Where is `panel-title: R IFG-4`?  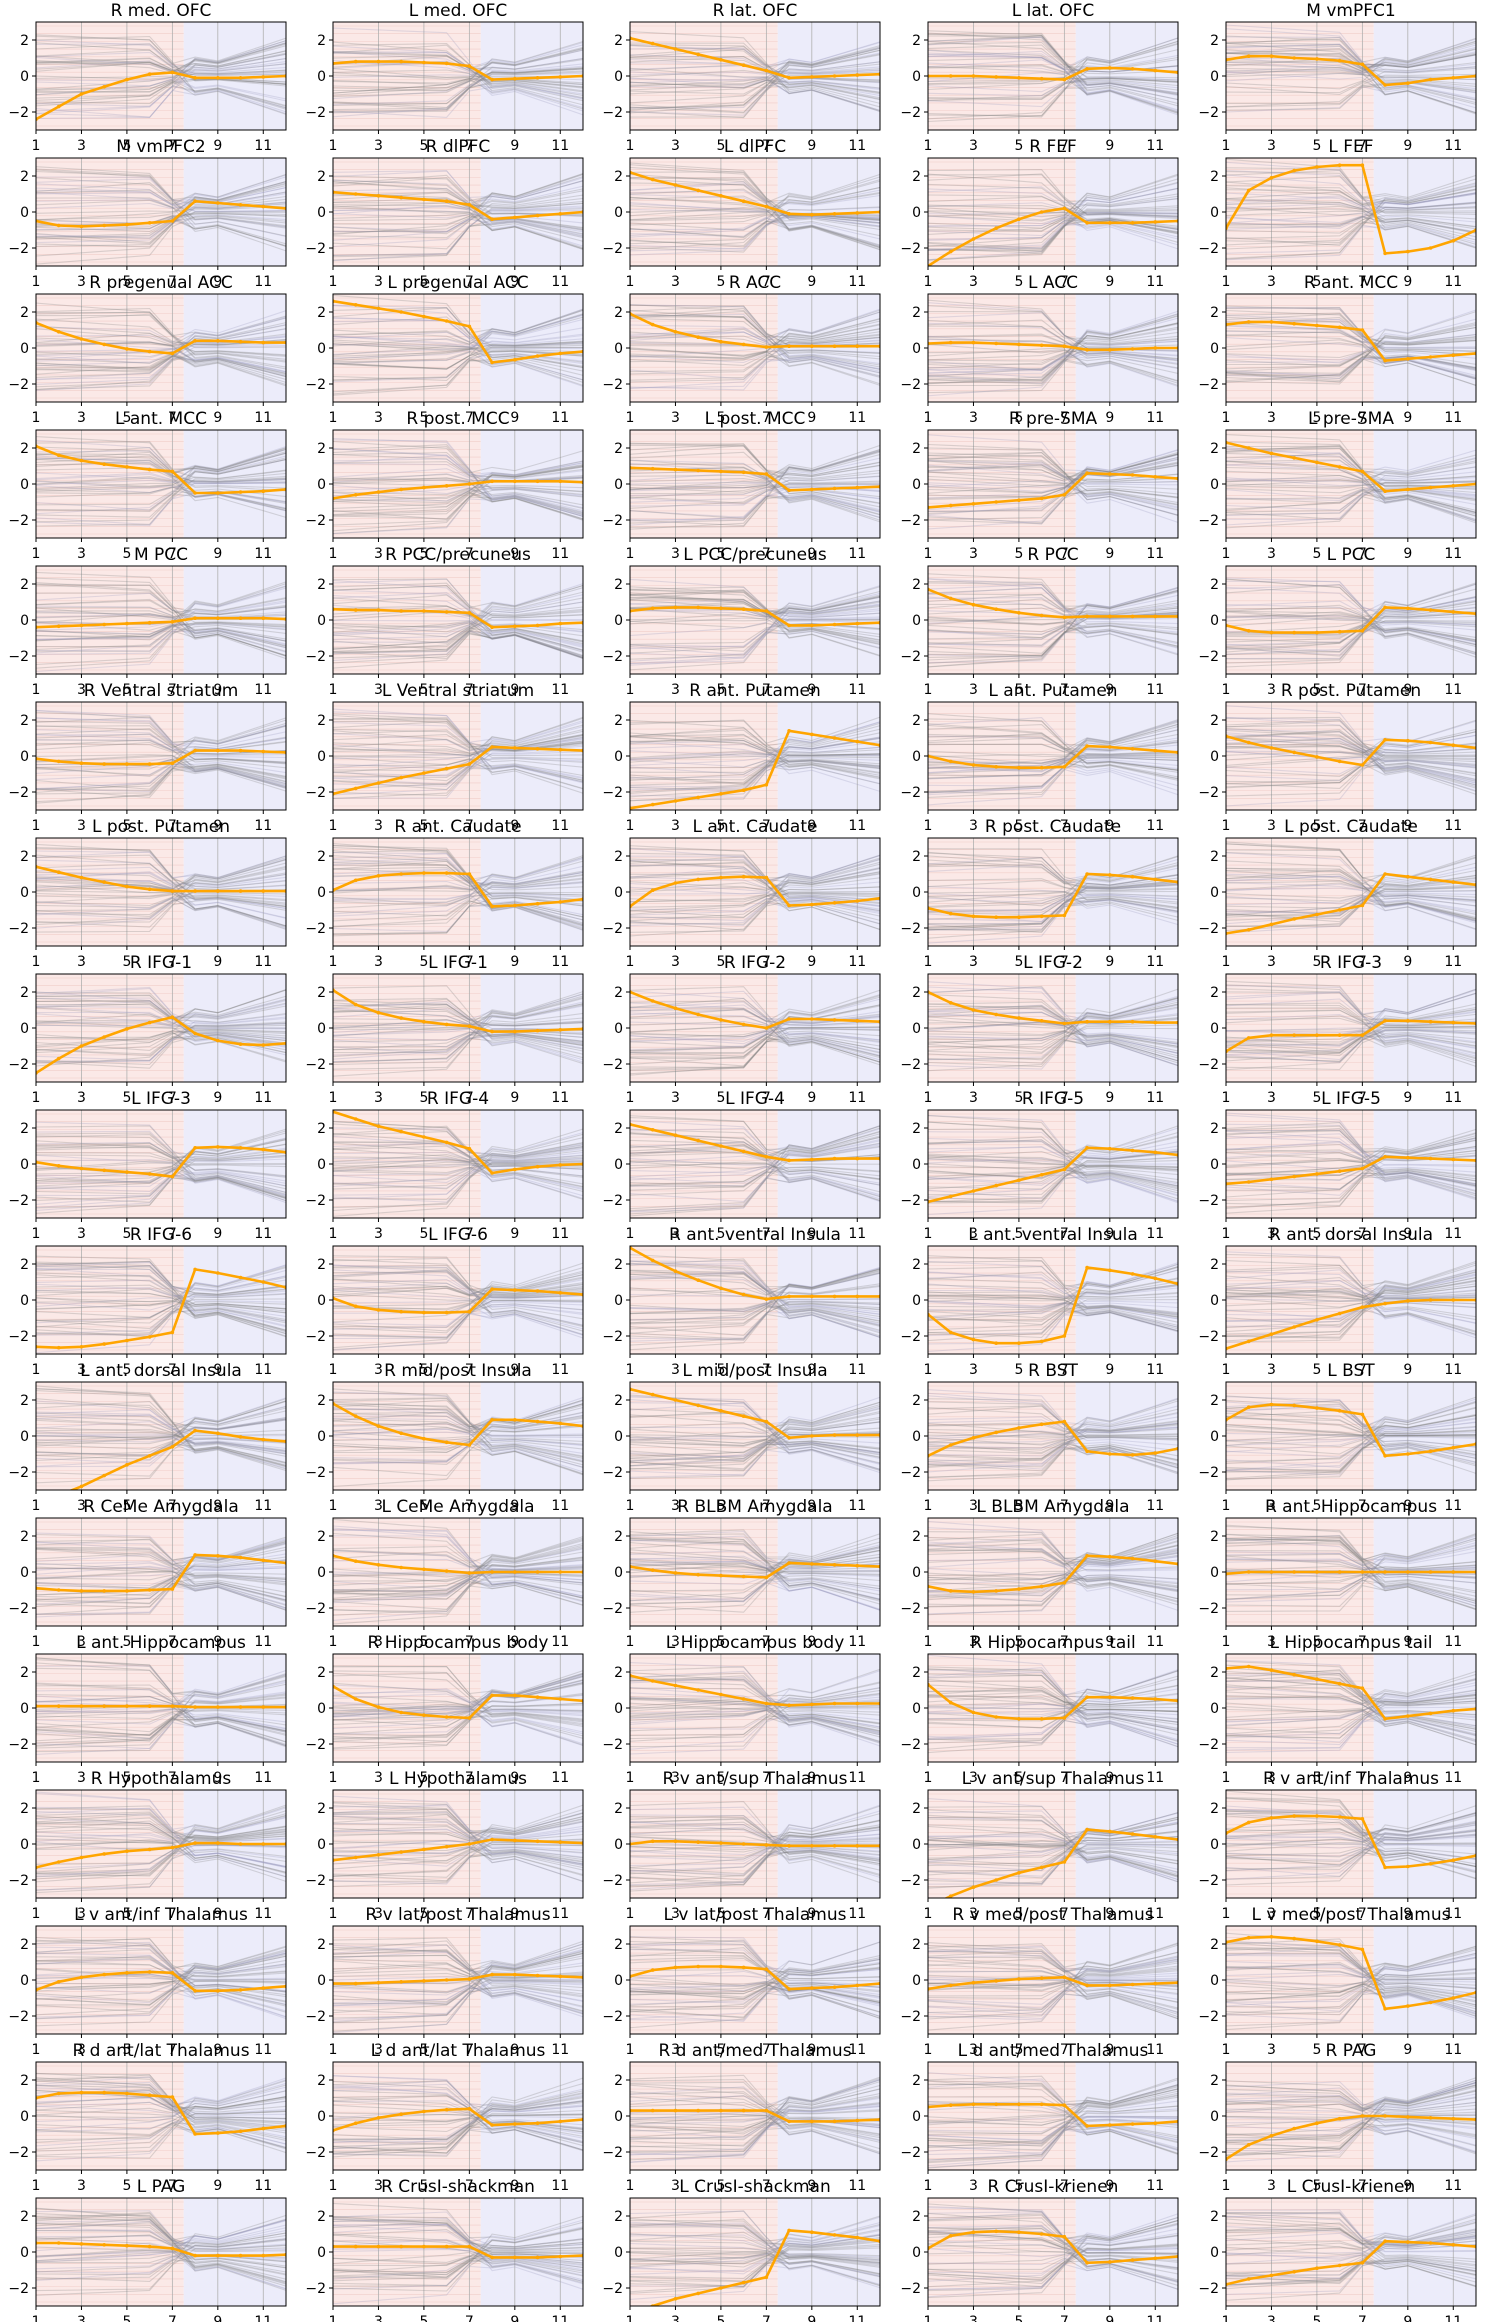
panel-title: R IFG-4 is located at coordinates (458, 1099).